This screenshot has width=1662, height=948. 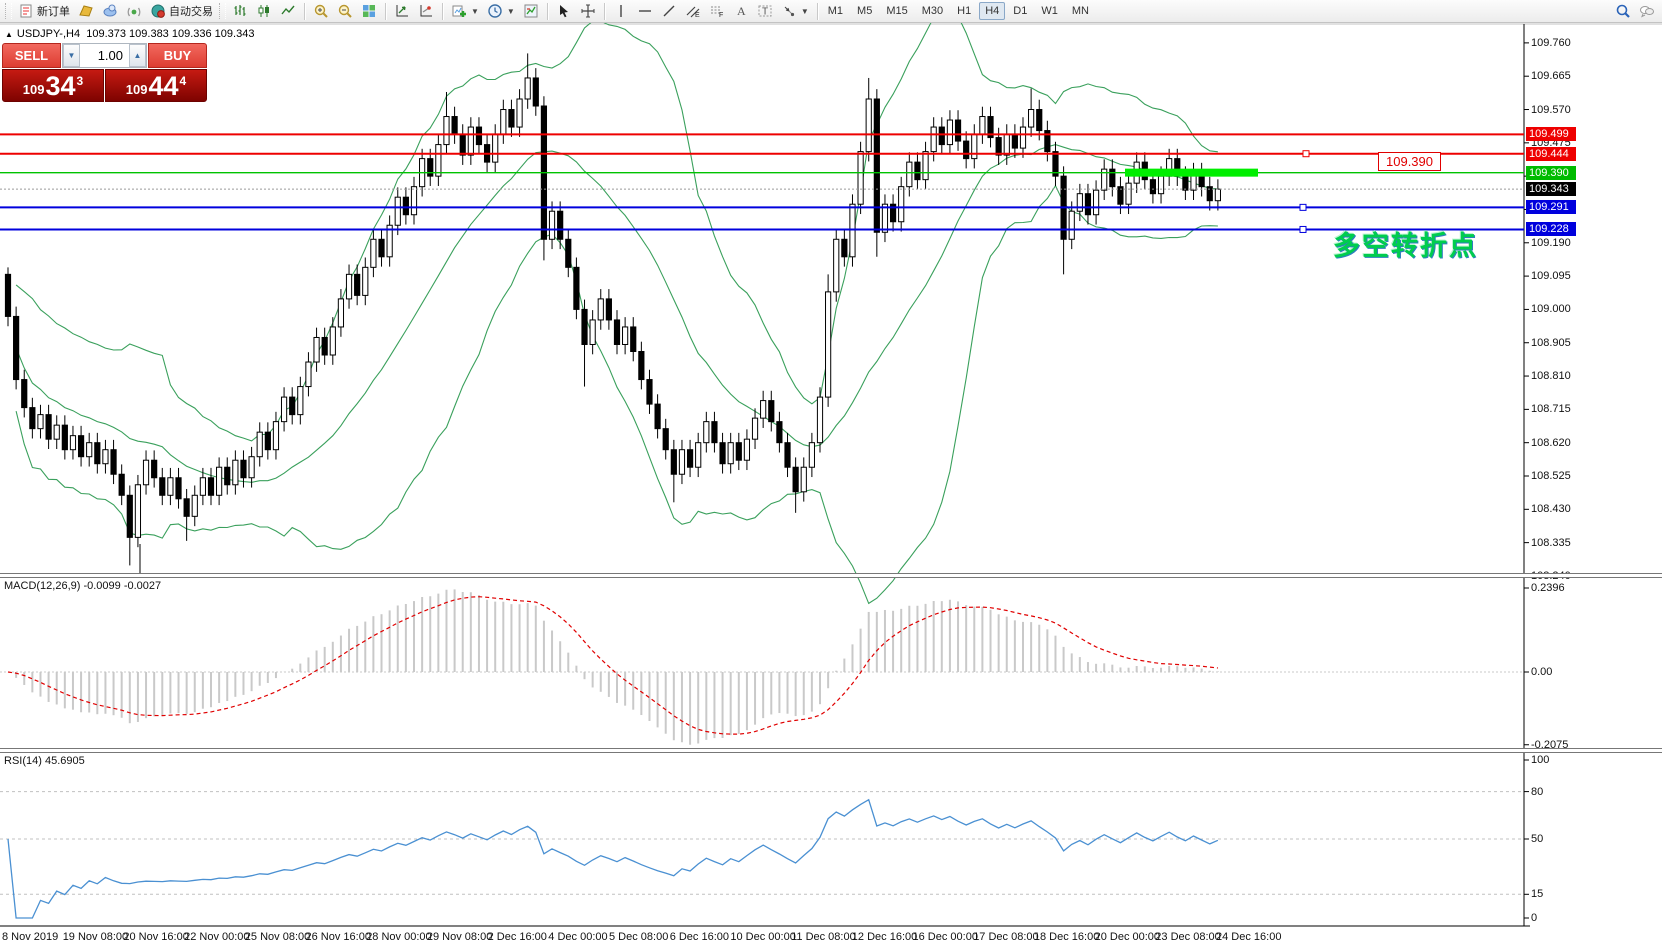 I want to click on price-scale-label: 109.665, so click(x=1551, y=76).